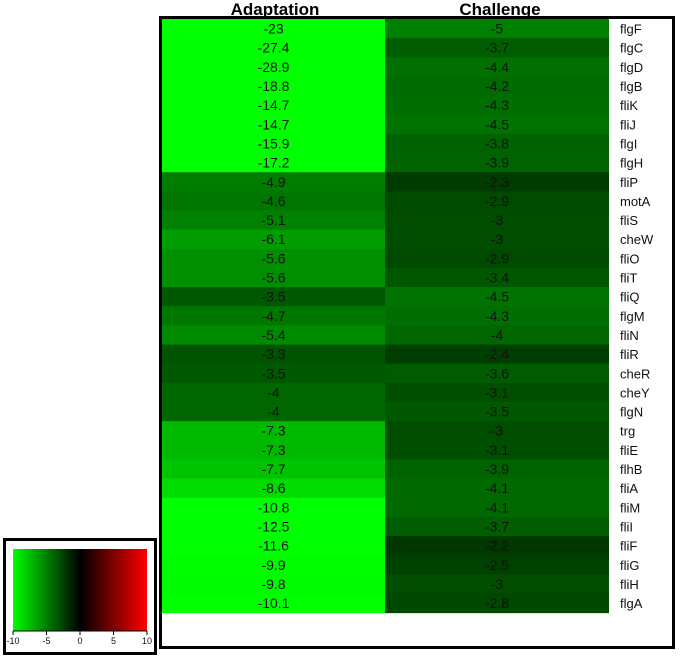  I want to click on cell-value-label: -10.1, so click(274, 603).